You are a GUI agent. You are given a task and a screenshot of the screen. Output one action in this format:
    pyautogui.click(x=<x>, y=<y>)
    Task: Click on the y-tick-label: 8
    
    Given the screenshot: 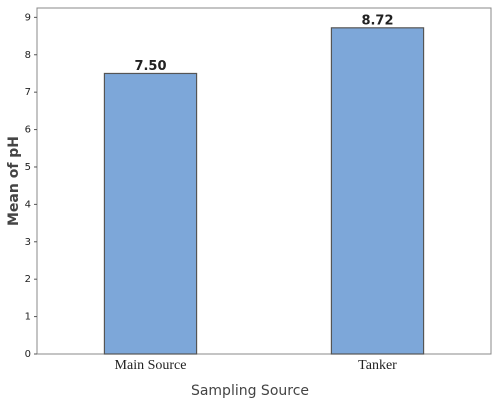 What is the action you would take?
    pyautogui.click(x=28, y=55)
    